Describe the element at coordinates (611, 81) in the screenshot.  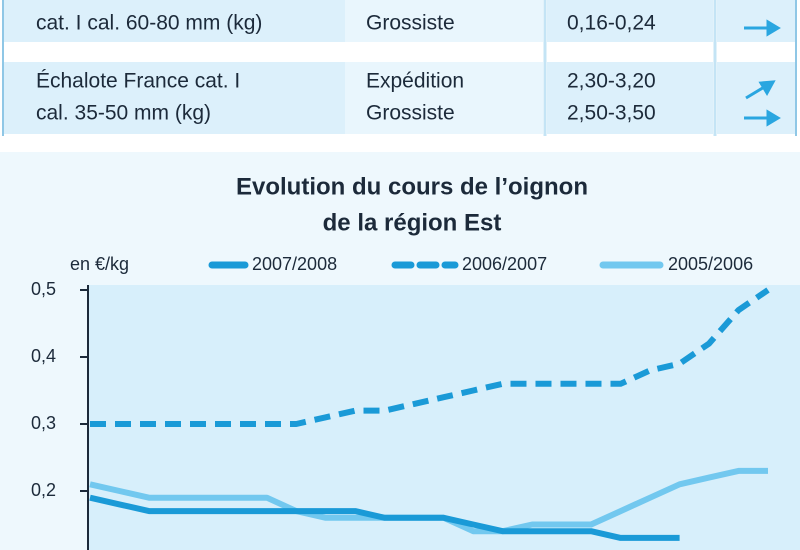
I see `price: 2,30-3,20` at that location.